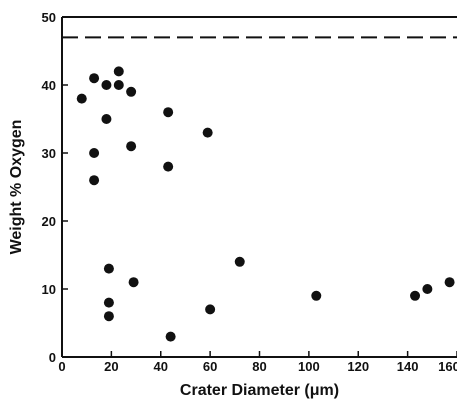 This screenshot has height=403, width=457. I want to click on x-tick-label: 40, so click(161, 366).